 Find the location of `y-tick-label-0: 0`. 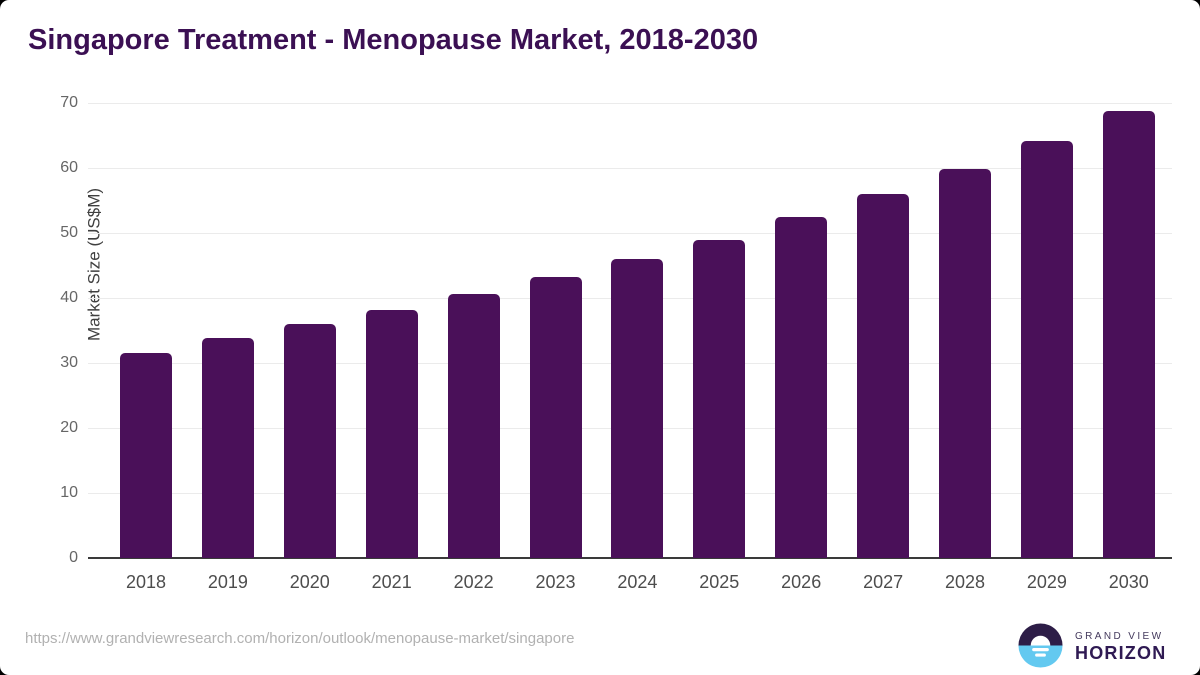

y-tick-label-0: 0 is located at coordinates (73, 557).